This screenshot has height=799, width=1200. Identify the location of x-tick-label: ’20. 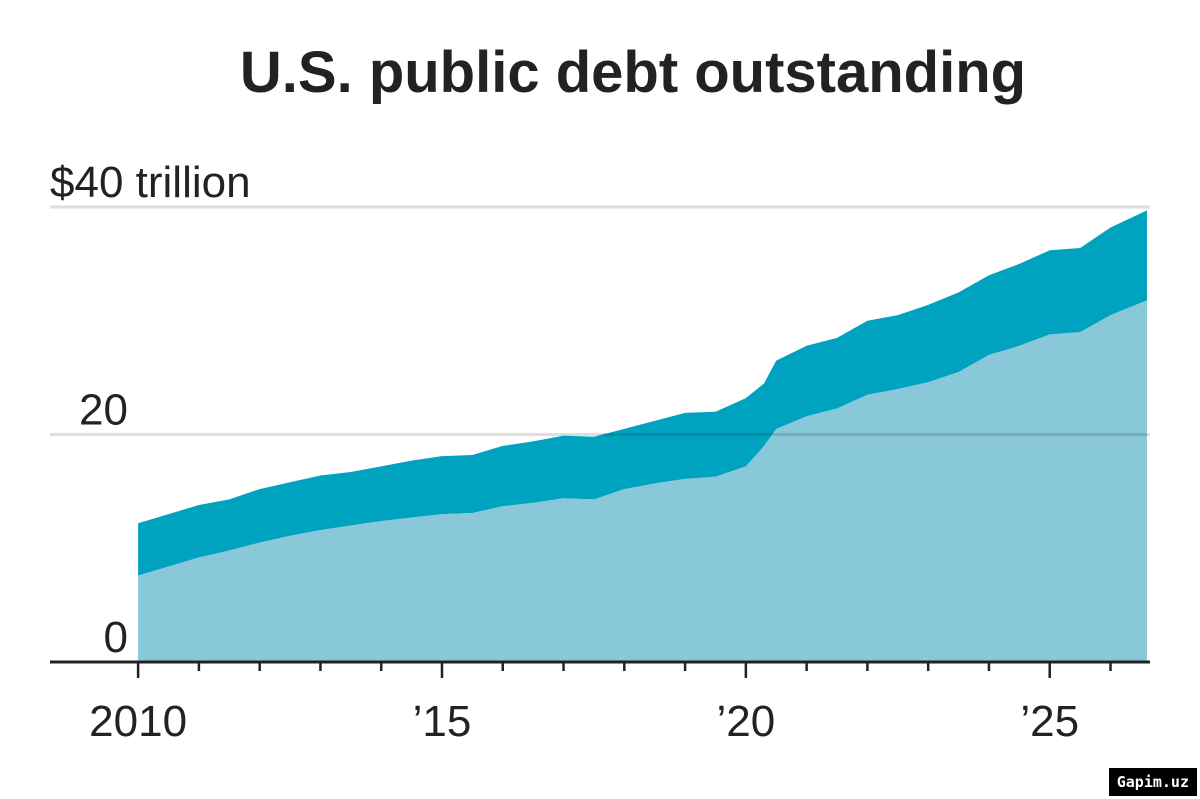
(745, 721).